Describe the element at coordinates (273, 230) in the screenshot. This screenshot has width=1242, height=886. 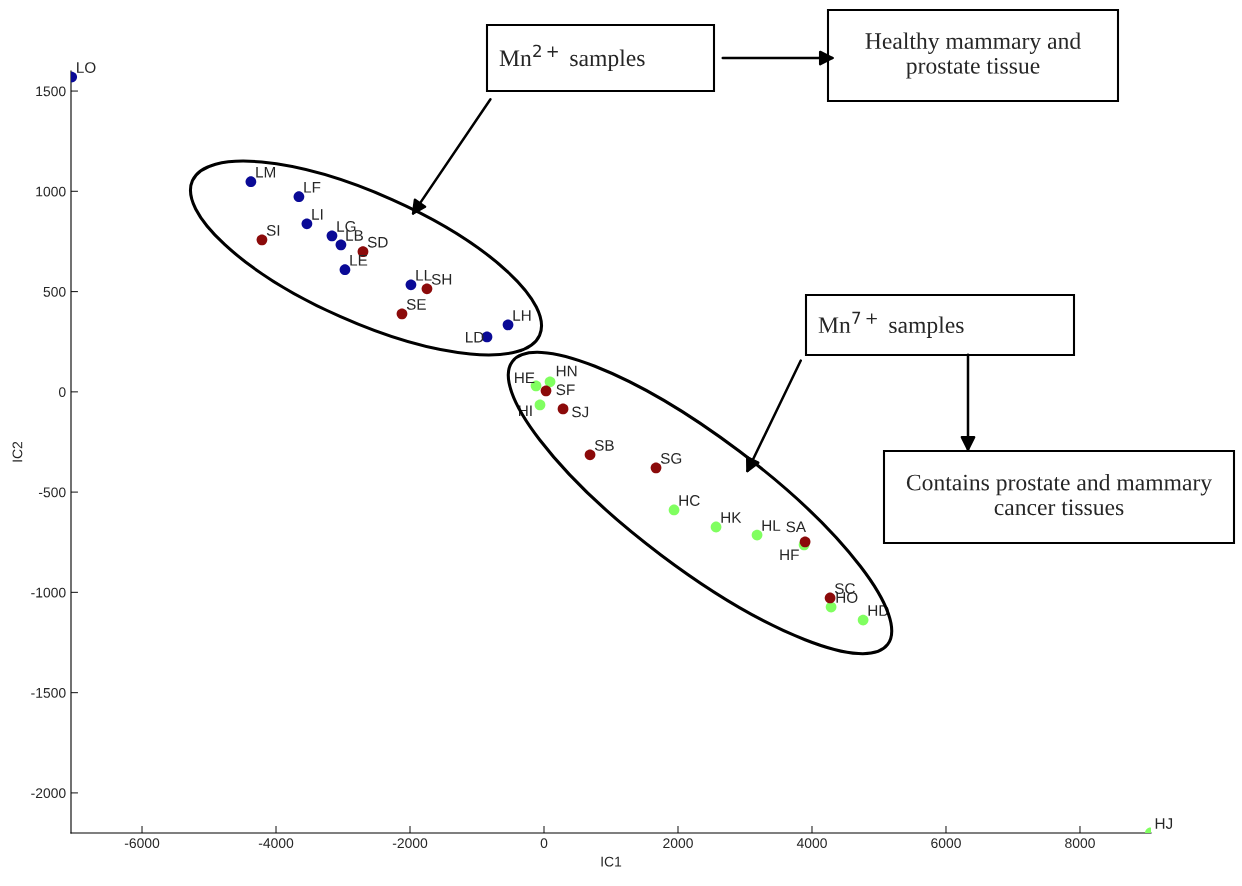
I see `data-label: SI` at that location.